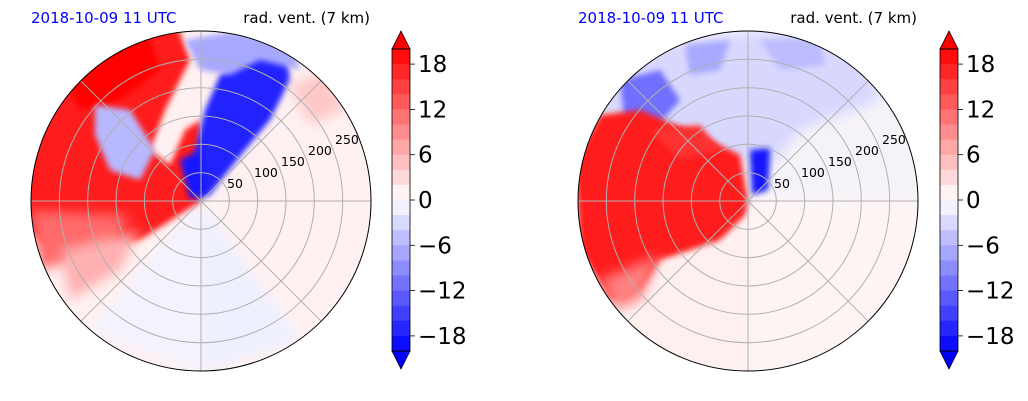  I want to click on left-colorbar: 18 12 6 0 −6 −12 −18, so click(429, 200).